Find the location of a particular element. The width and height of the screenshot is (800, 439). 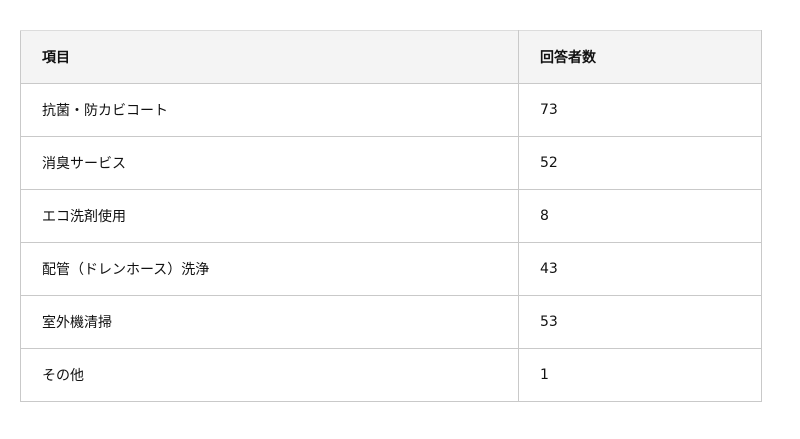

header-row: 項目 回答者数 is located at coordinates (391, 57).